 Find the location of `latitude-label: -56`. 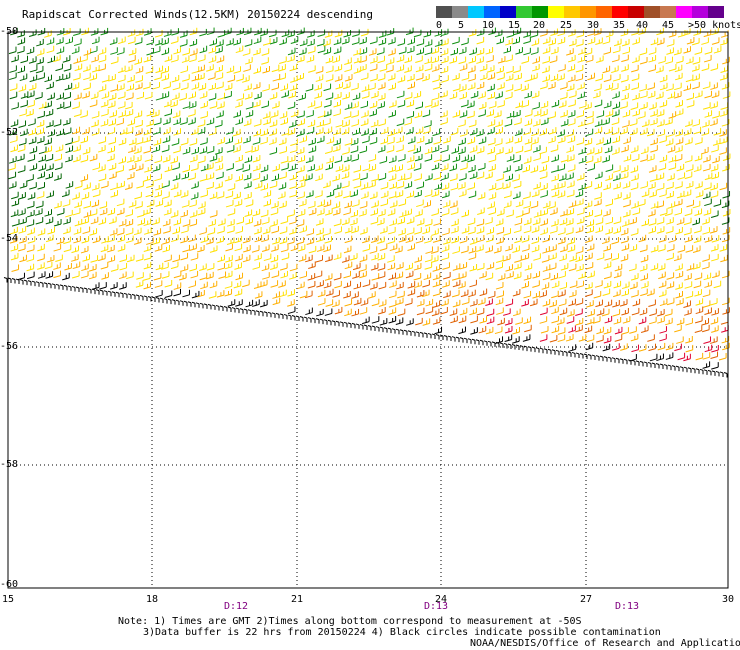

latitude-label: -56 is located at coordinates (9, 346).